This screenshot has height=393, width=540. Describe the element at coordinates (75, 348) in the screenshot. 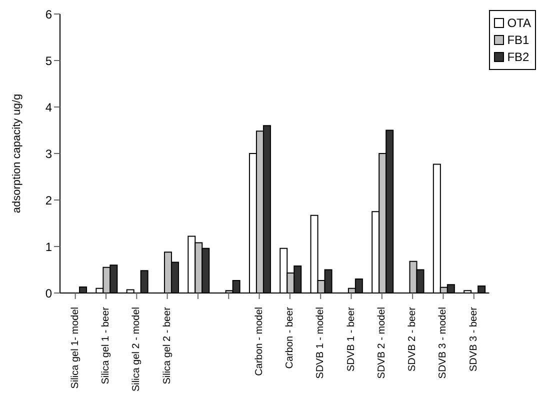

I see `x-tick-label: Silica gel 1- model` at that location.